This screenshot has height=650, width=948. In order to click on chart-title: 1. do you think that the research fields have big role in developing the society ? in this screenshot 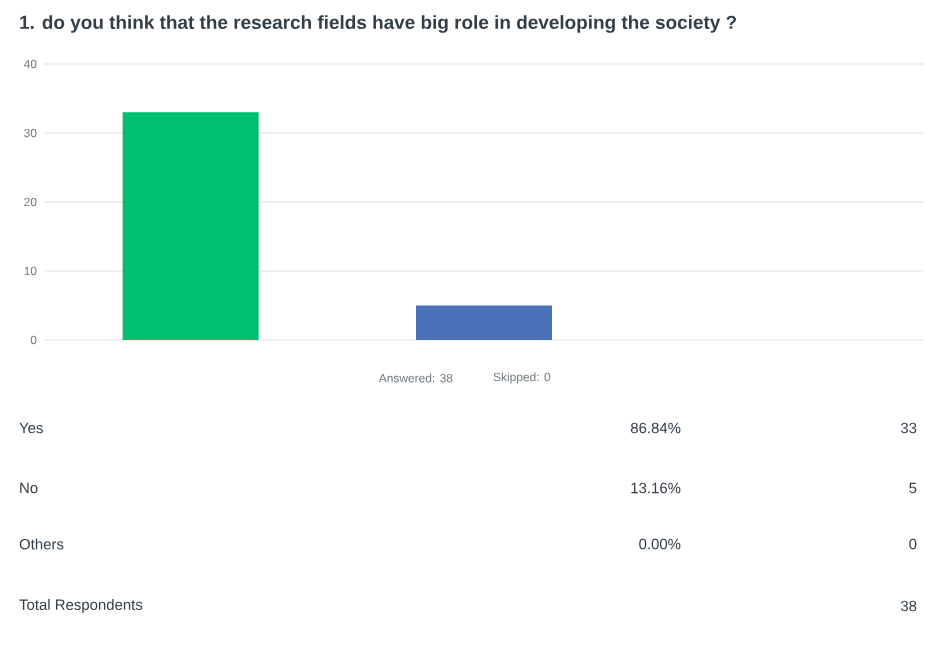, I will do `click(378, 24)`.